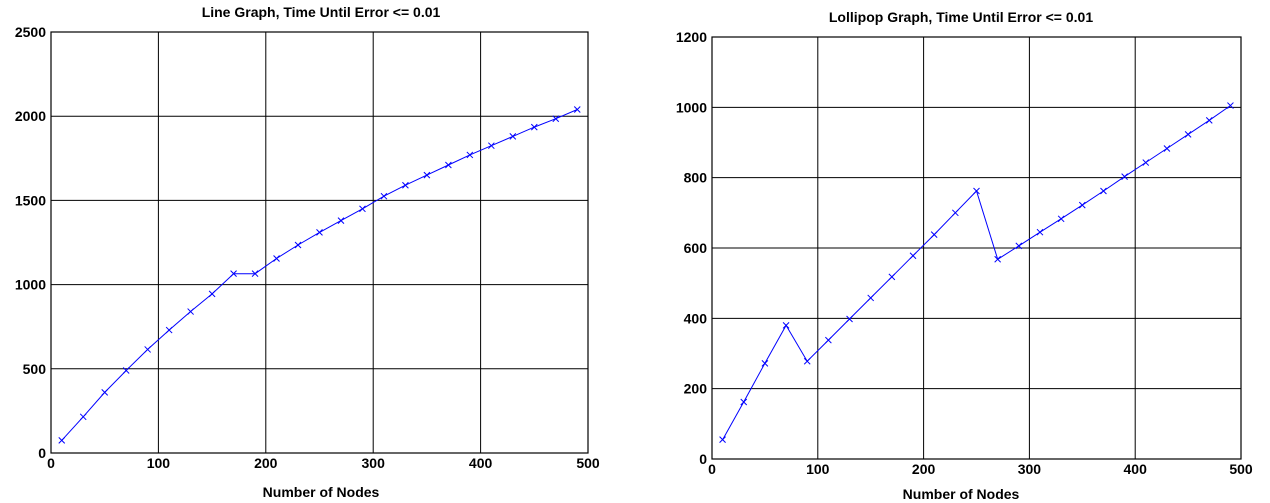 The width and height of the screenshot is (1270, 503). I want to click on y-tick-label: 1200, so click(691, 37).